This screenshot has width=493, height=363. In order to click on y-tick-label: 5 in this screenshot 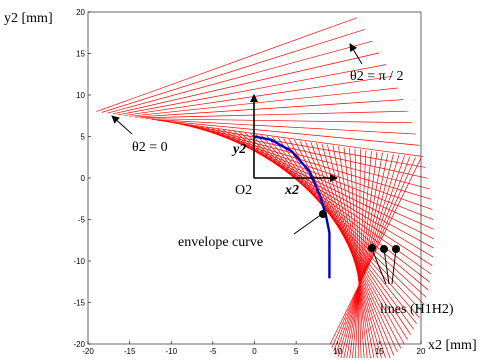, I will do `click(83, 137)`.